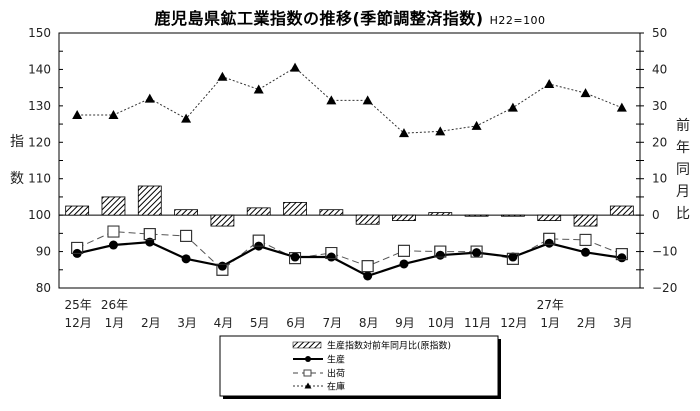 This screenshot has width=700, height=411. What do you see at coordinates (683, 148) in the screenshot?
I see `right-axis-title-char: 年` at bounding box center [683, 148].